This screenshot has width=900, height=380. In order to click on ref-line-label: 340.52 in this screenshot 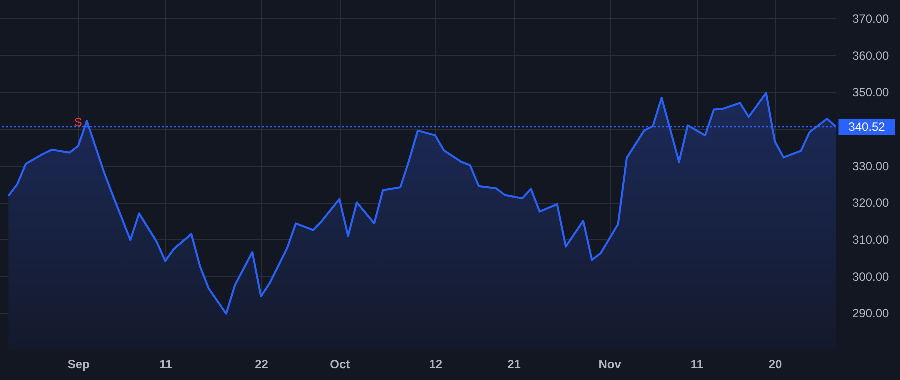, I will do `click(867, 127)`.